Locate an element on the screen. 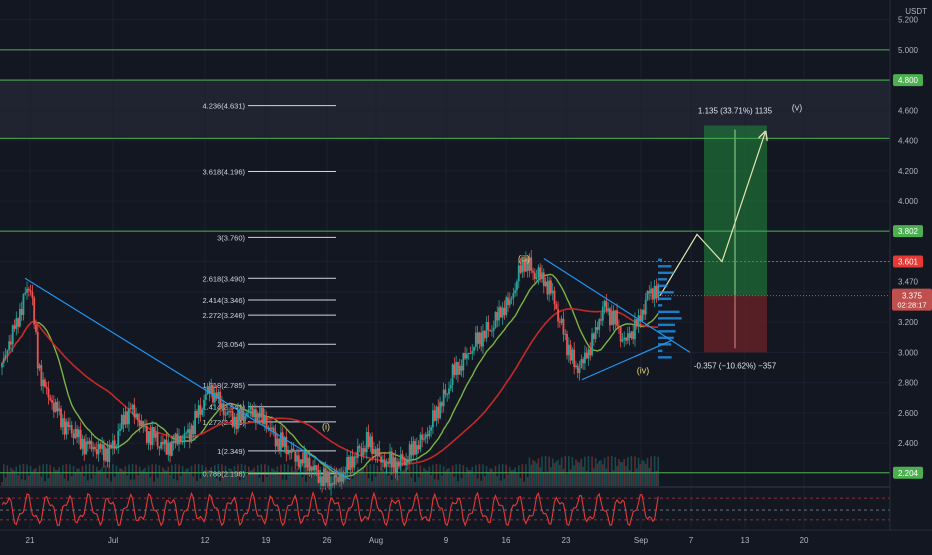 This screenshot has height=555, width=932. fib-label: 0.786(2.198) is located at coordinates (223, 474).